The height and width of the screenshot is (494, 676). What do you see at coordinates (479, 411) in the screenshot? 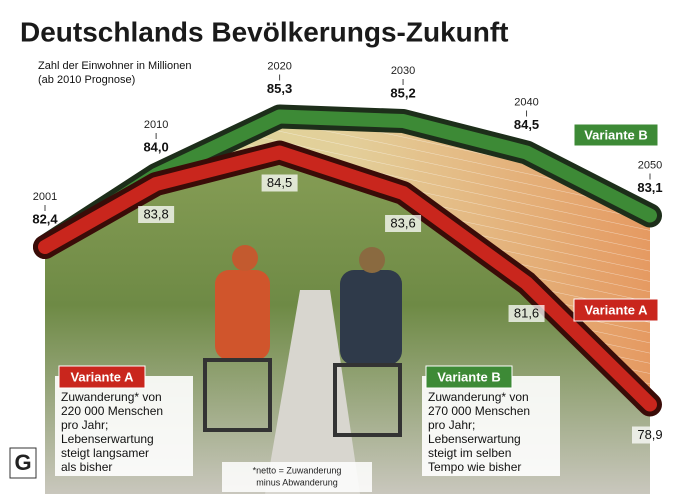
I see `annotation-text: 270 000 Menschen` at bounding box center [479, 411].